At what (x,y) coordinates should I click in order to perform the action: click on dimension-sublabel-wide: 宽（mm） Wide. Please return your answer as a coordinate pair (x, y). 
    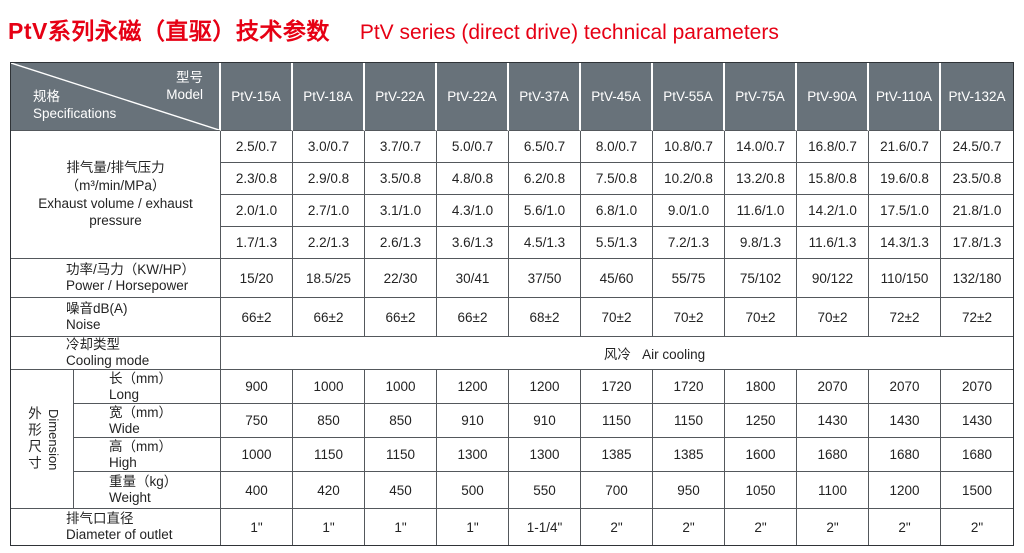
    Looking at the image, I should click on (147, 421).